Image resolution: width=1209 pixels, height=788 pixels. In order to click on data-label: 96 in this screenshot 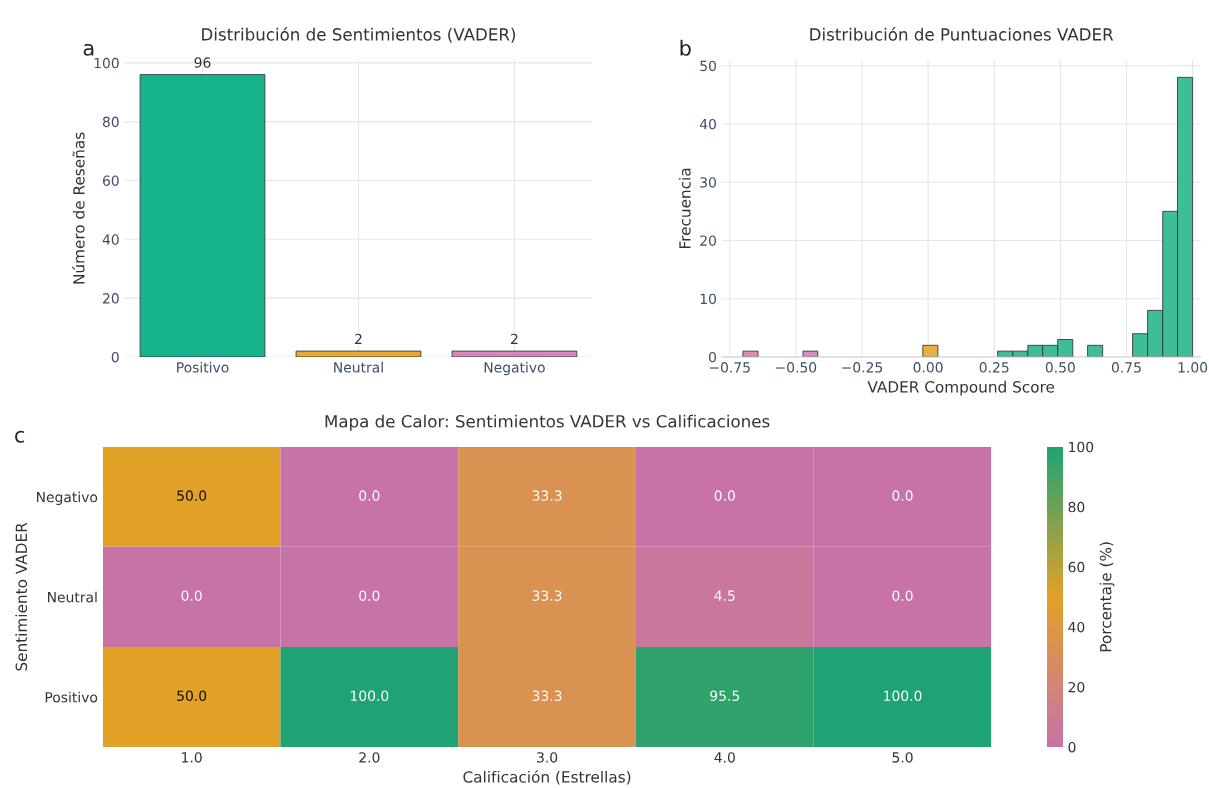, I will do `click(202, 62)`.